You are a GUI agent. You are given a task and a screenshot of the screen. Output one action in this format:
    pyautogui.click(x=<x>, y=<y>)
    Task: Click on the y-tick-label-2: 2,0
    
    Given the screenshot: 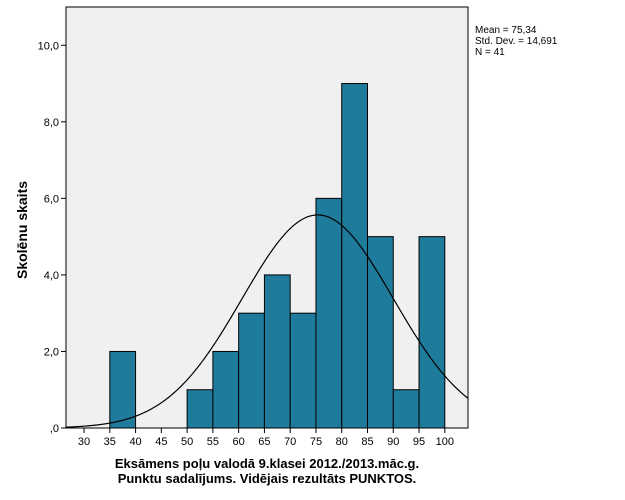 What is the action you would take?
    pyautogui.click(x=51, y=352)
    